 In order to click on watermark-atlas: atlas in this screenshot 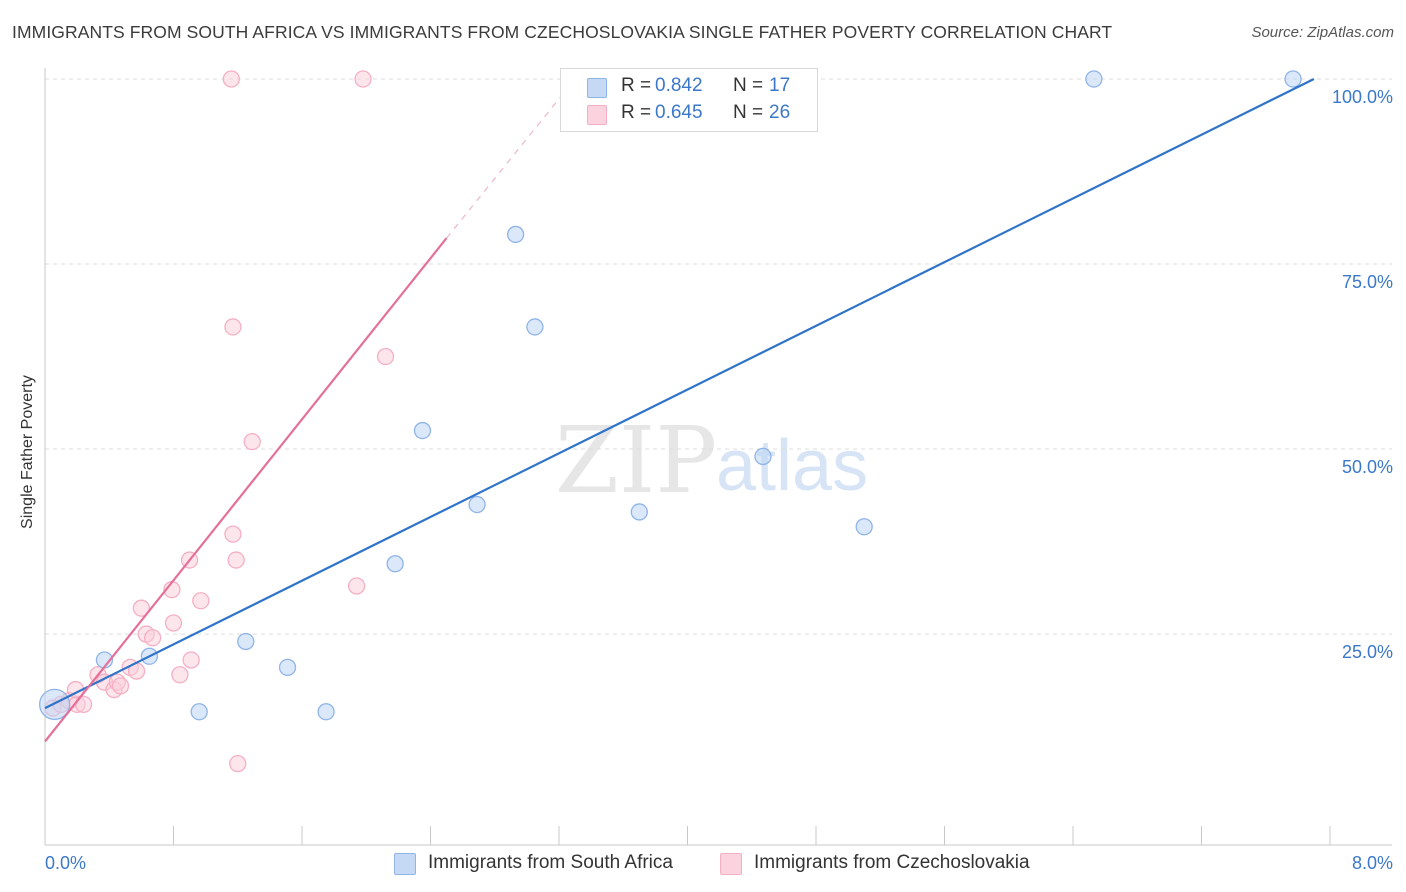, I will do `click(792, 466)`.